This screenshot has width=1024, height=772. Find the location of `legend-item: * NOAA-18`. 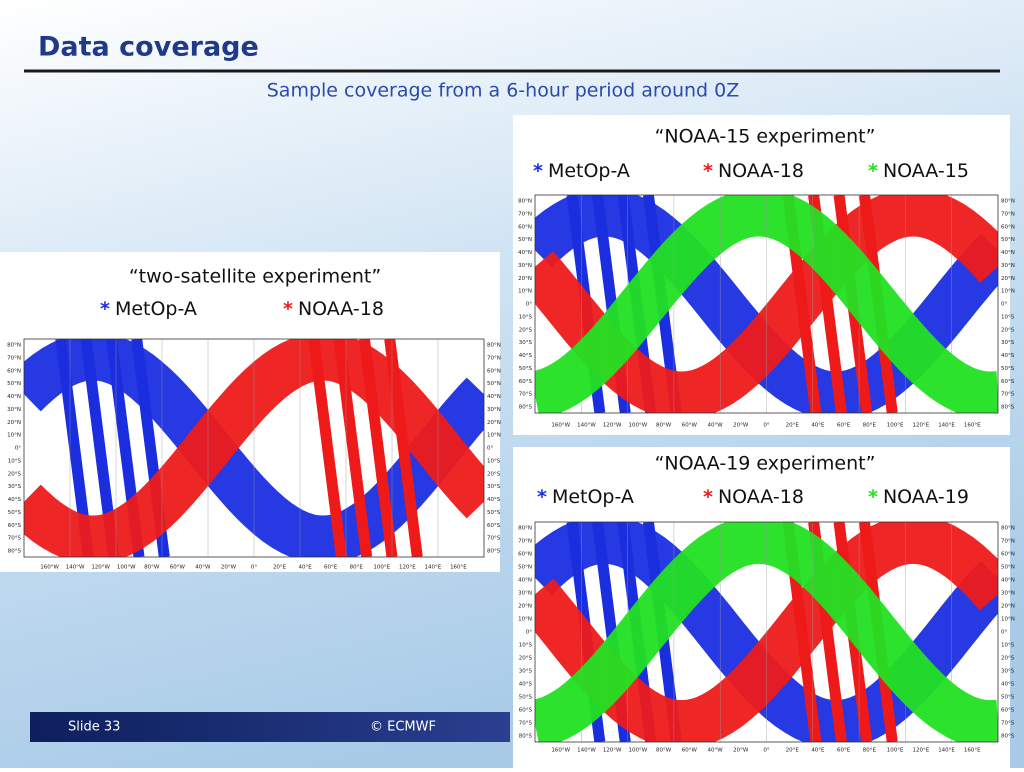

legend-item: * NOAA-18 is located at coordinates (753, 171).